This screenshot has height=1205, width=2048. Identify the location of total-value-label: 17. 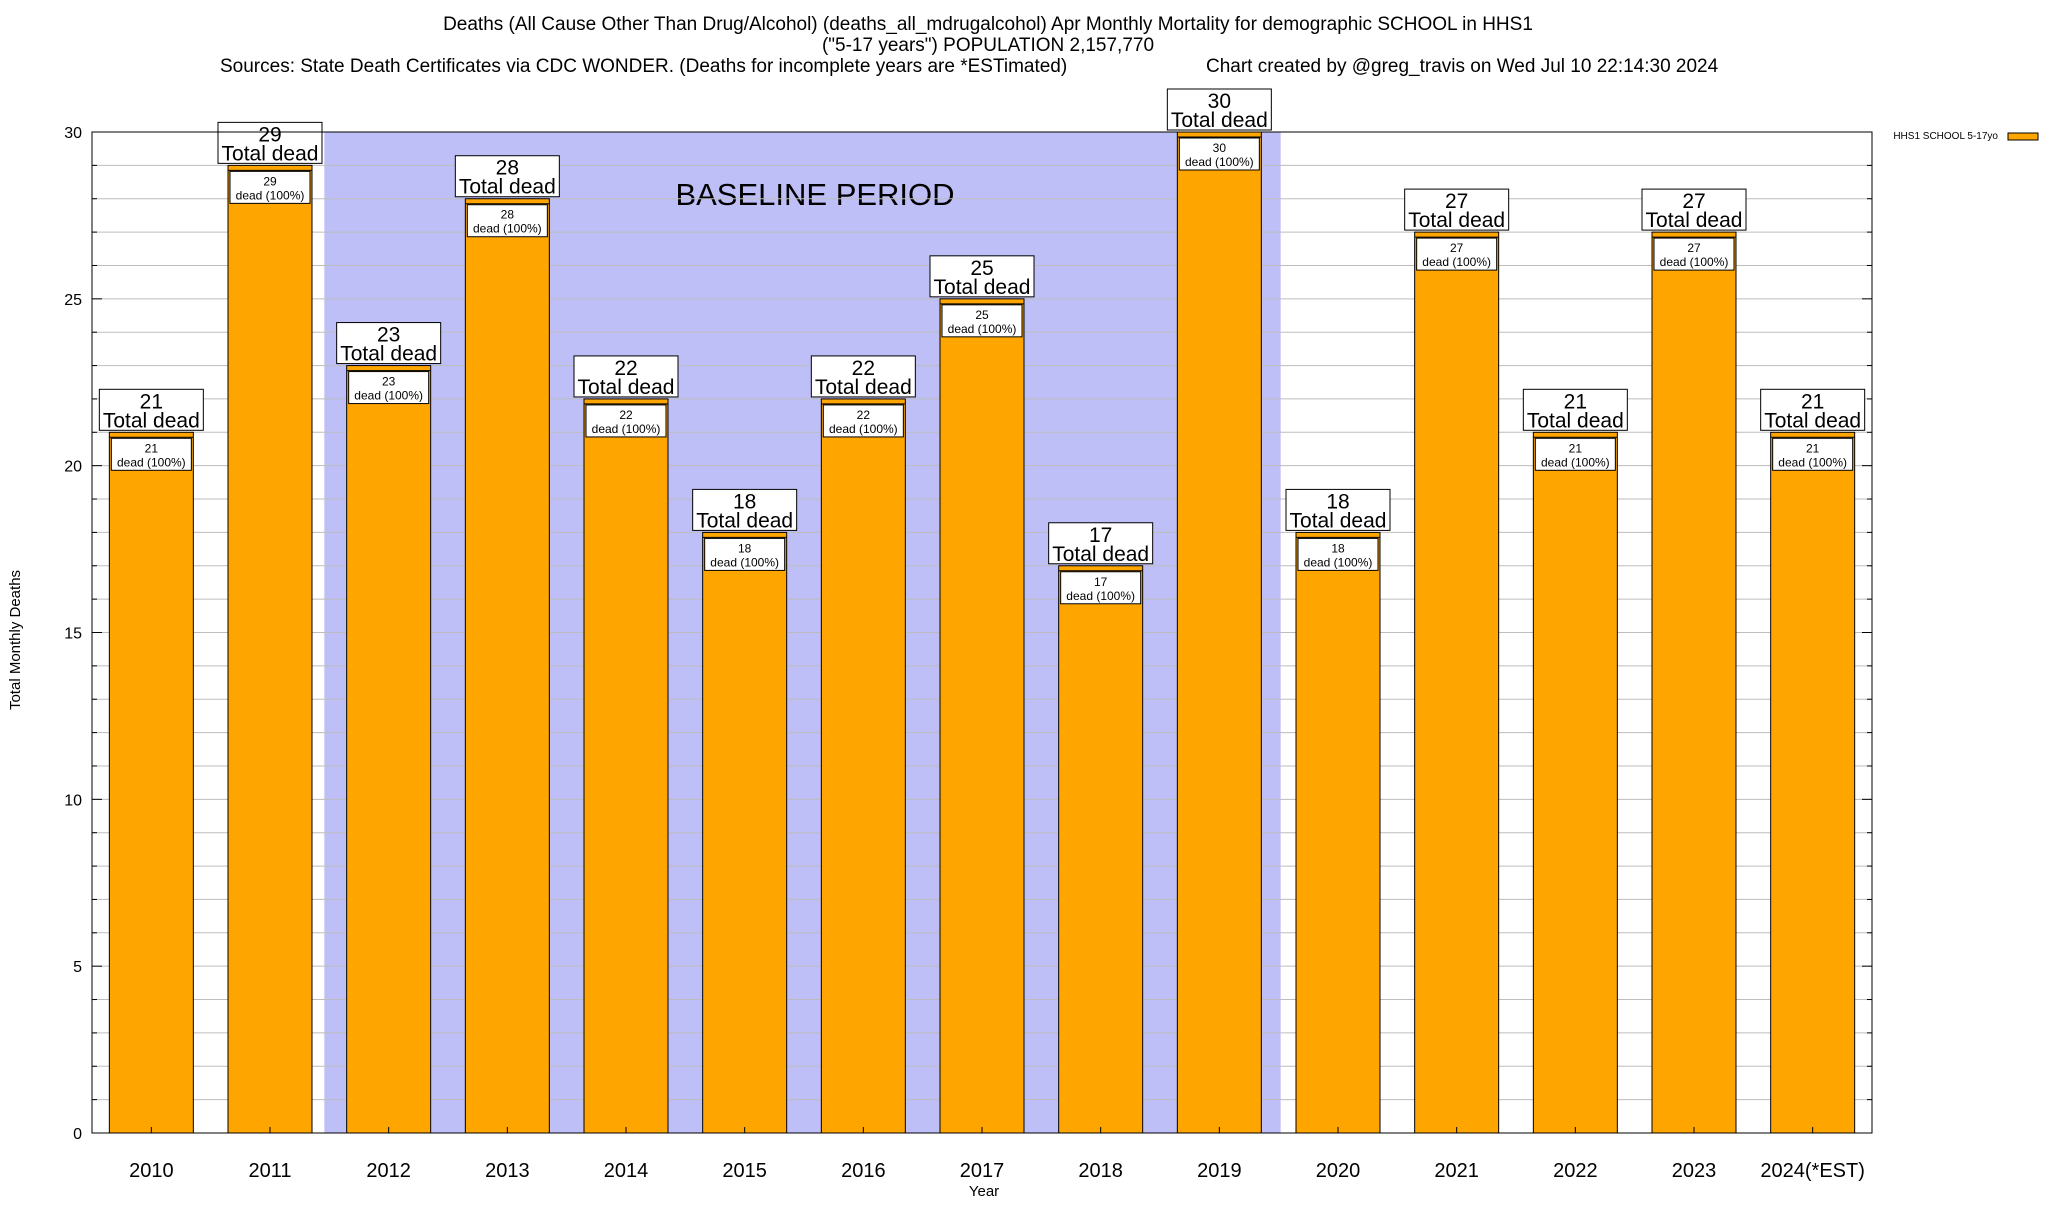
(1100, 535).